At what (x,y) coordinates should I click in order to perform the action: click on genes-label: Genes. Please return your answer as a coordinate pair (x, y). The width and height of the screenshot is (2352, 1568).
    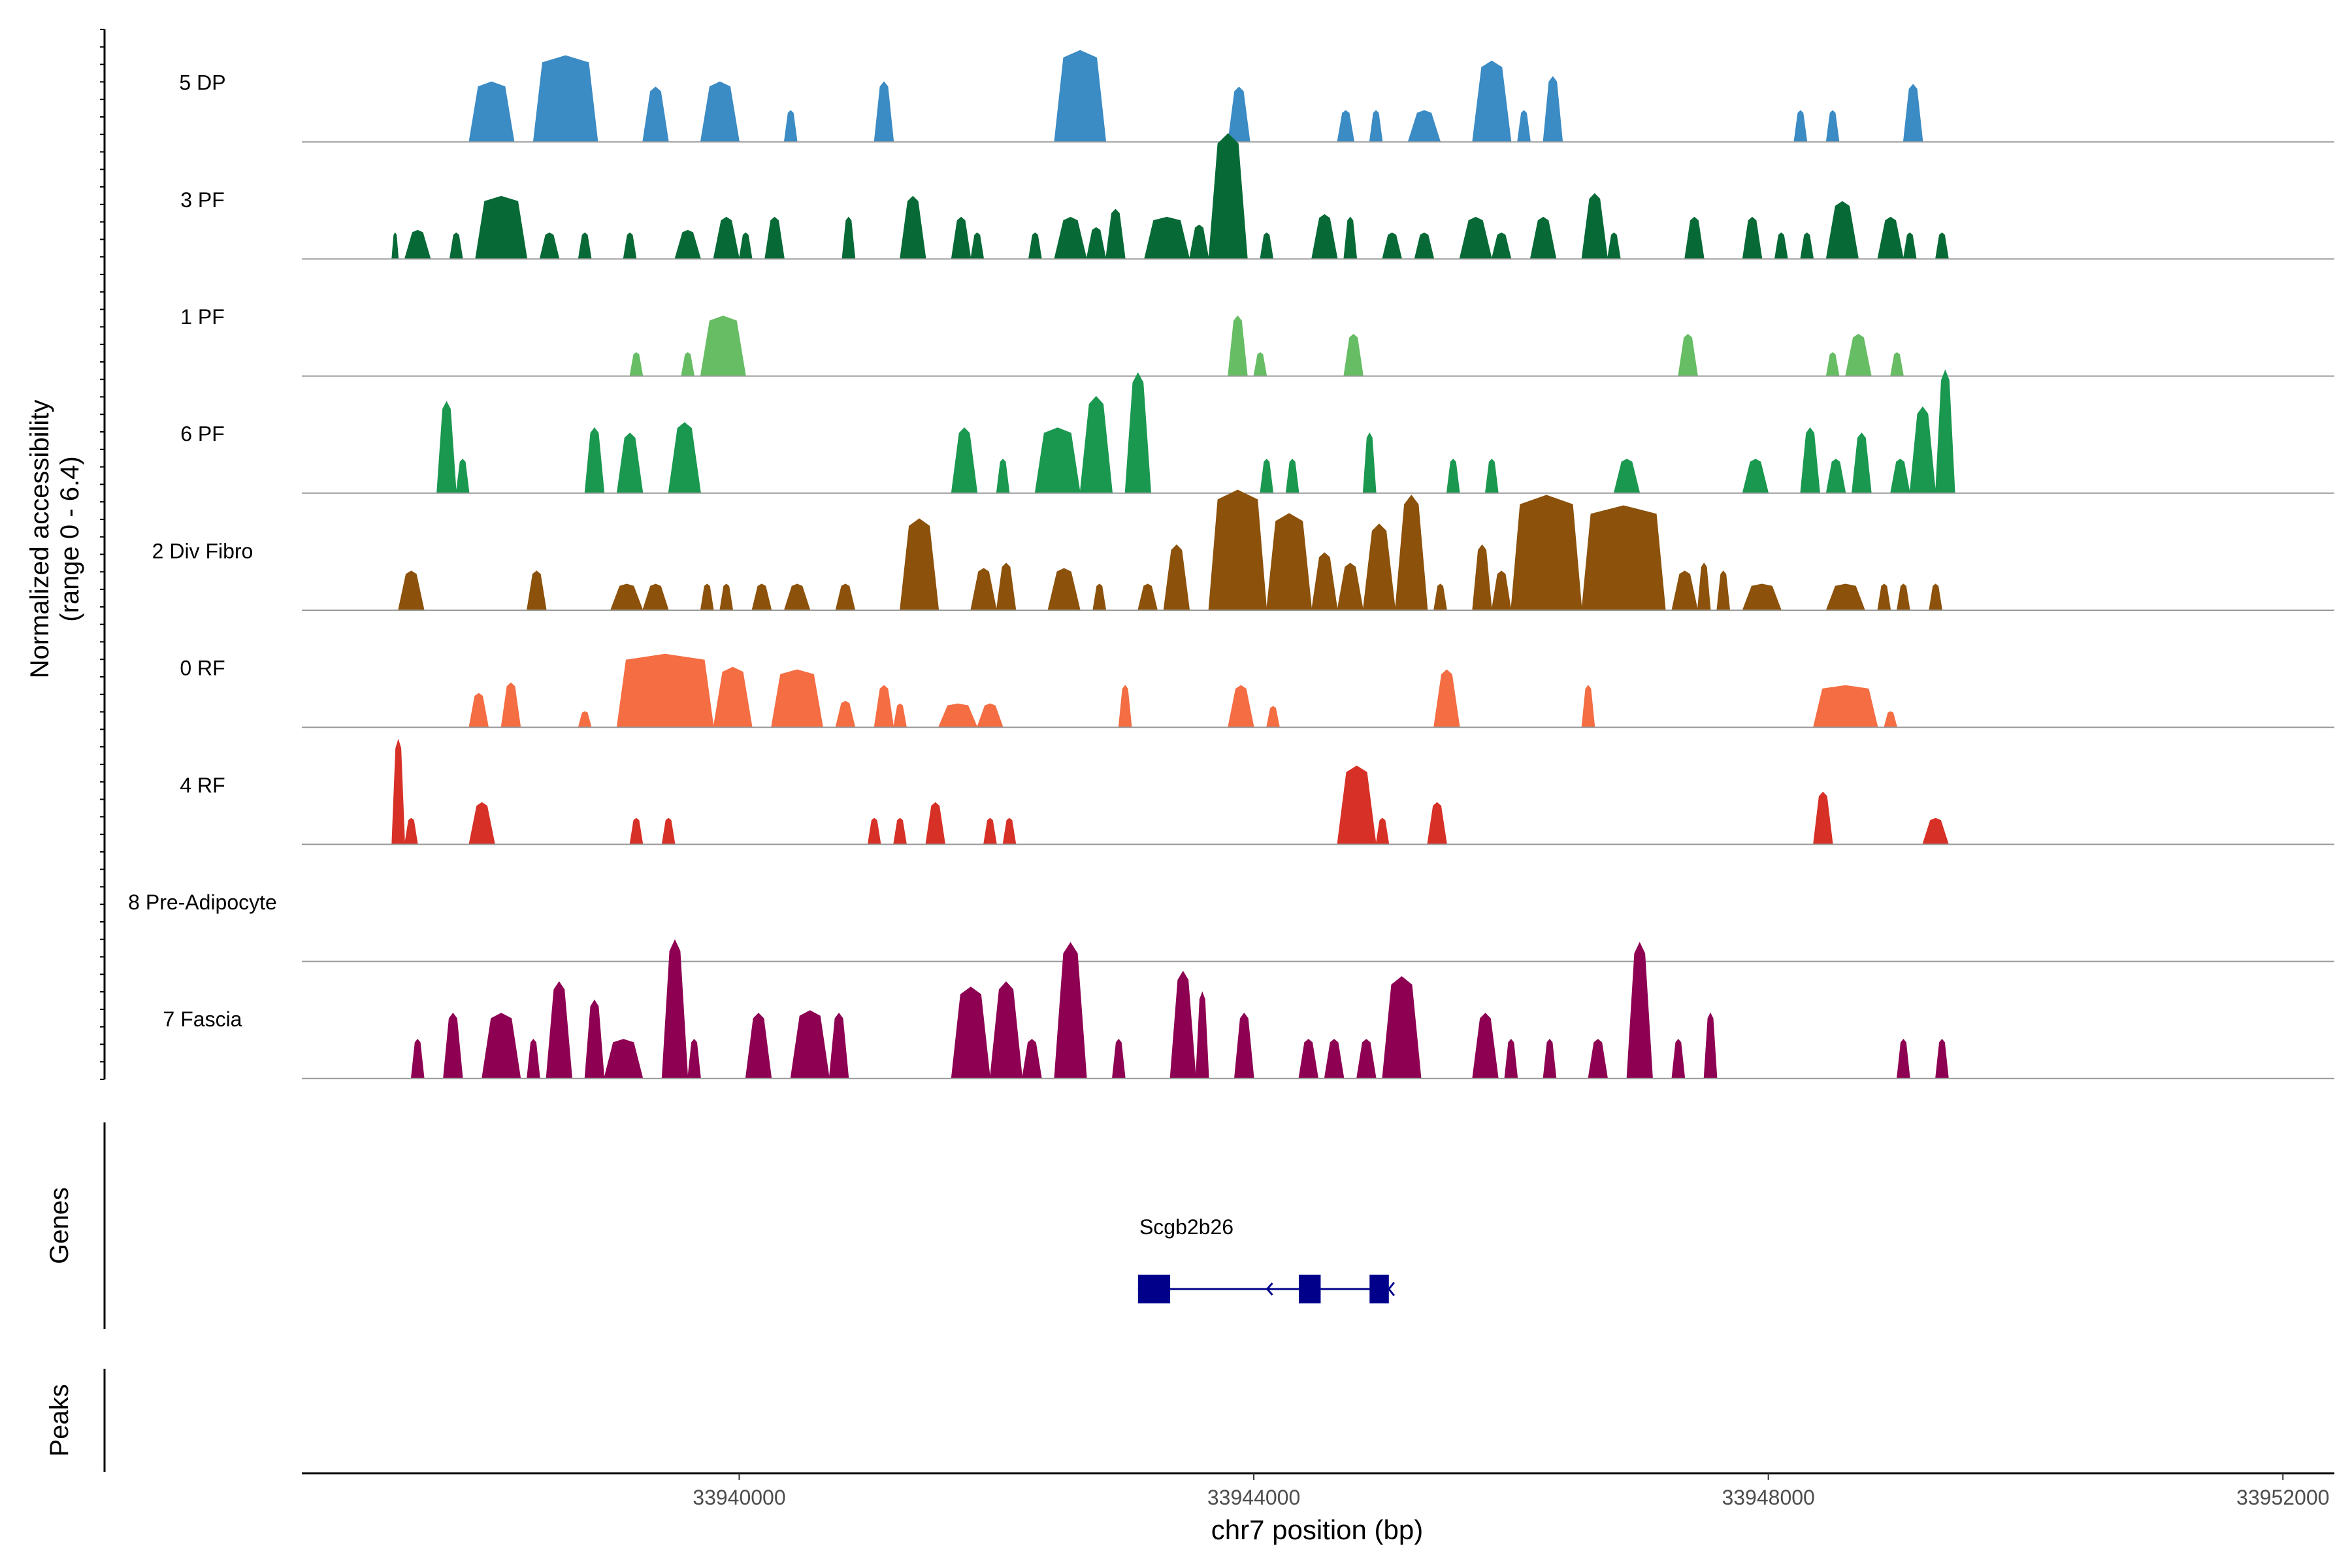
    Looking at the image, I should click on (59, 1225).